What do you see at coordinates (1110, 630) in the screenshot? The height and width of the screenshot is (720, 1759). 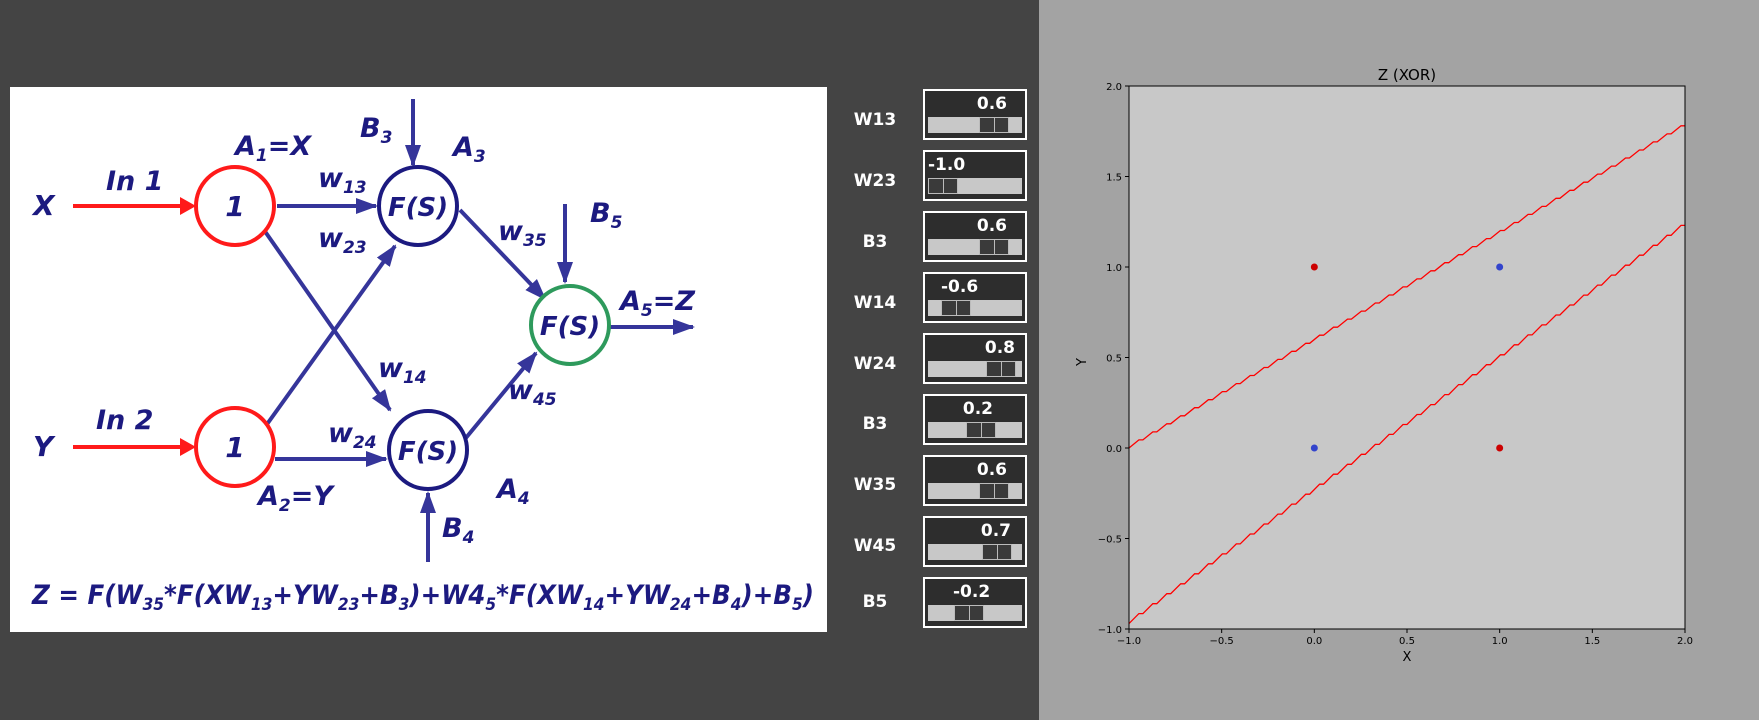 I see `y-tick-label: −1.0` at bounding box center [1110, 630].